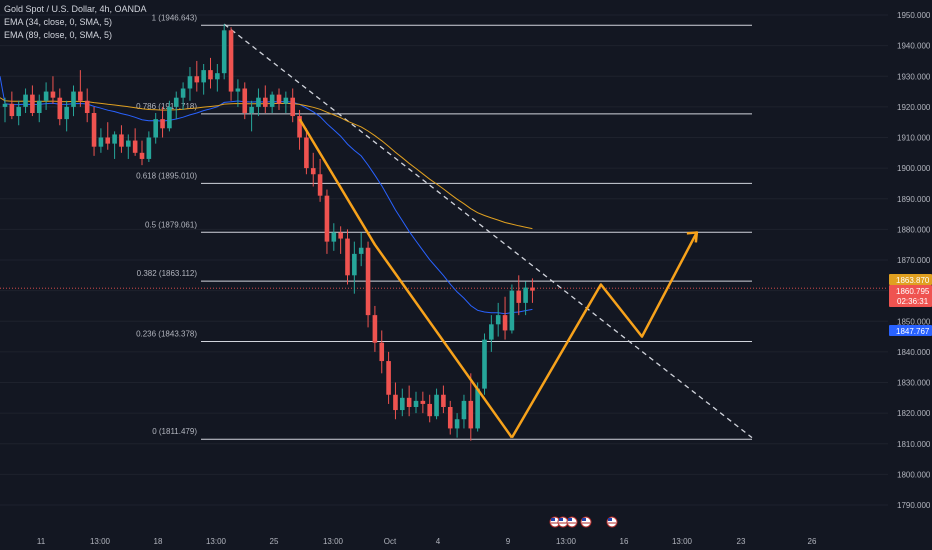 The image size is (932, 550). Describe the element at coordinates (914, 138) in the screenshot. I see `price-tick-label: 1910.000` at that location.